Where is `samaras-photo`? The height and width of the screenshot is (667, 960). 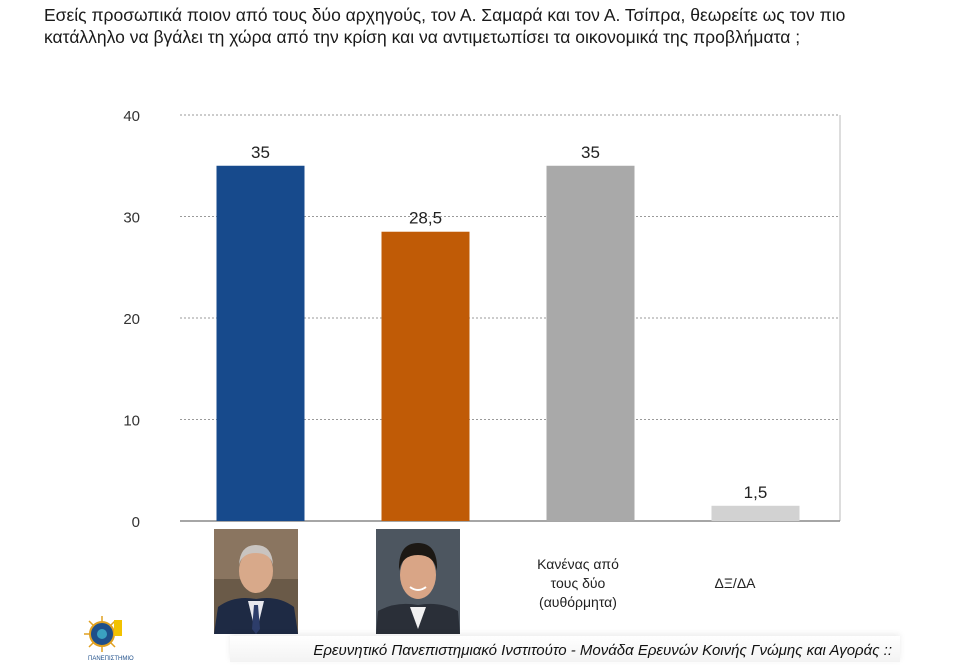
samaras-photo is located at coordinates (256, 581).